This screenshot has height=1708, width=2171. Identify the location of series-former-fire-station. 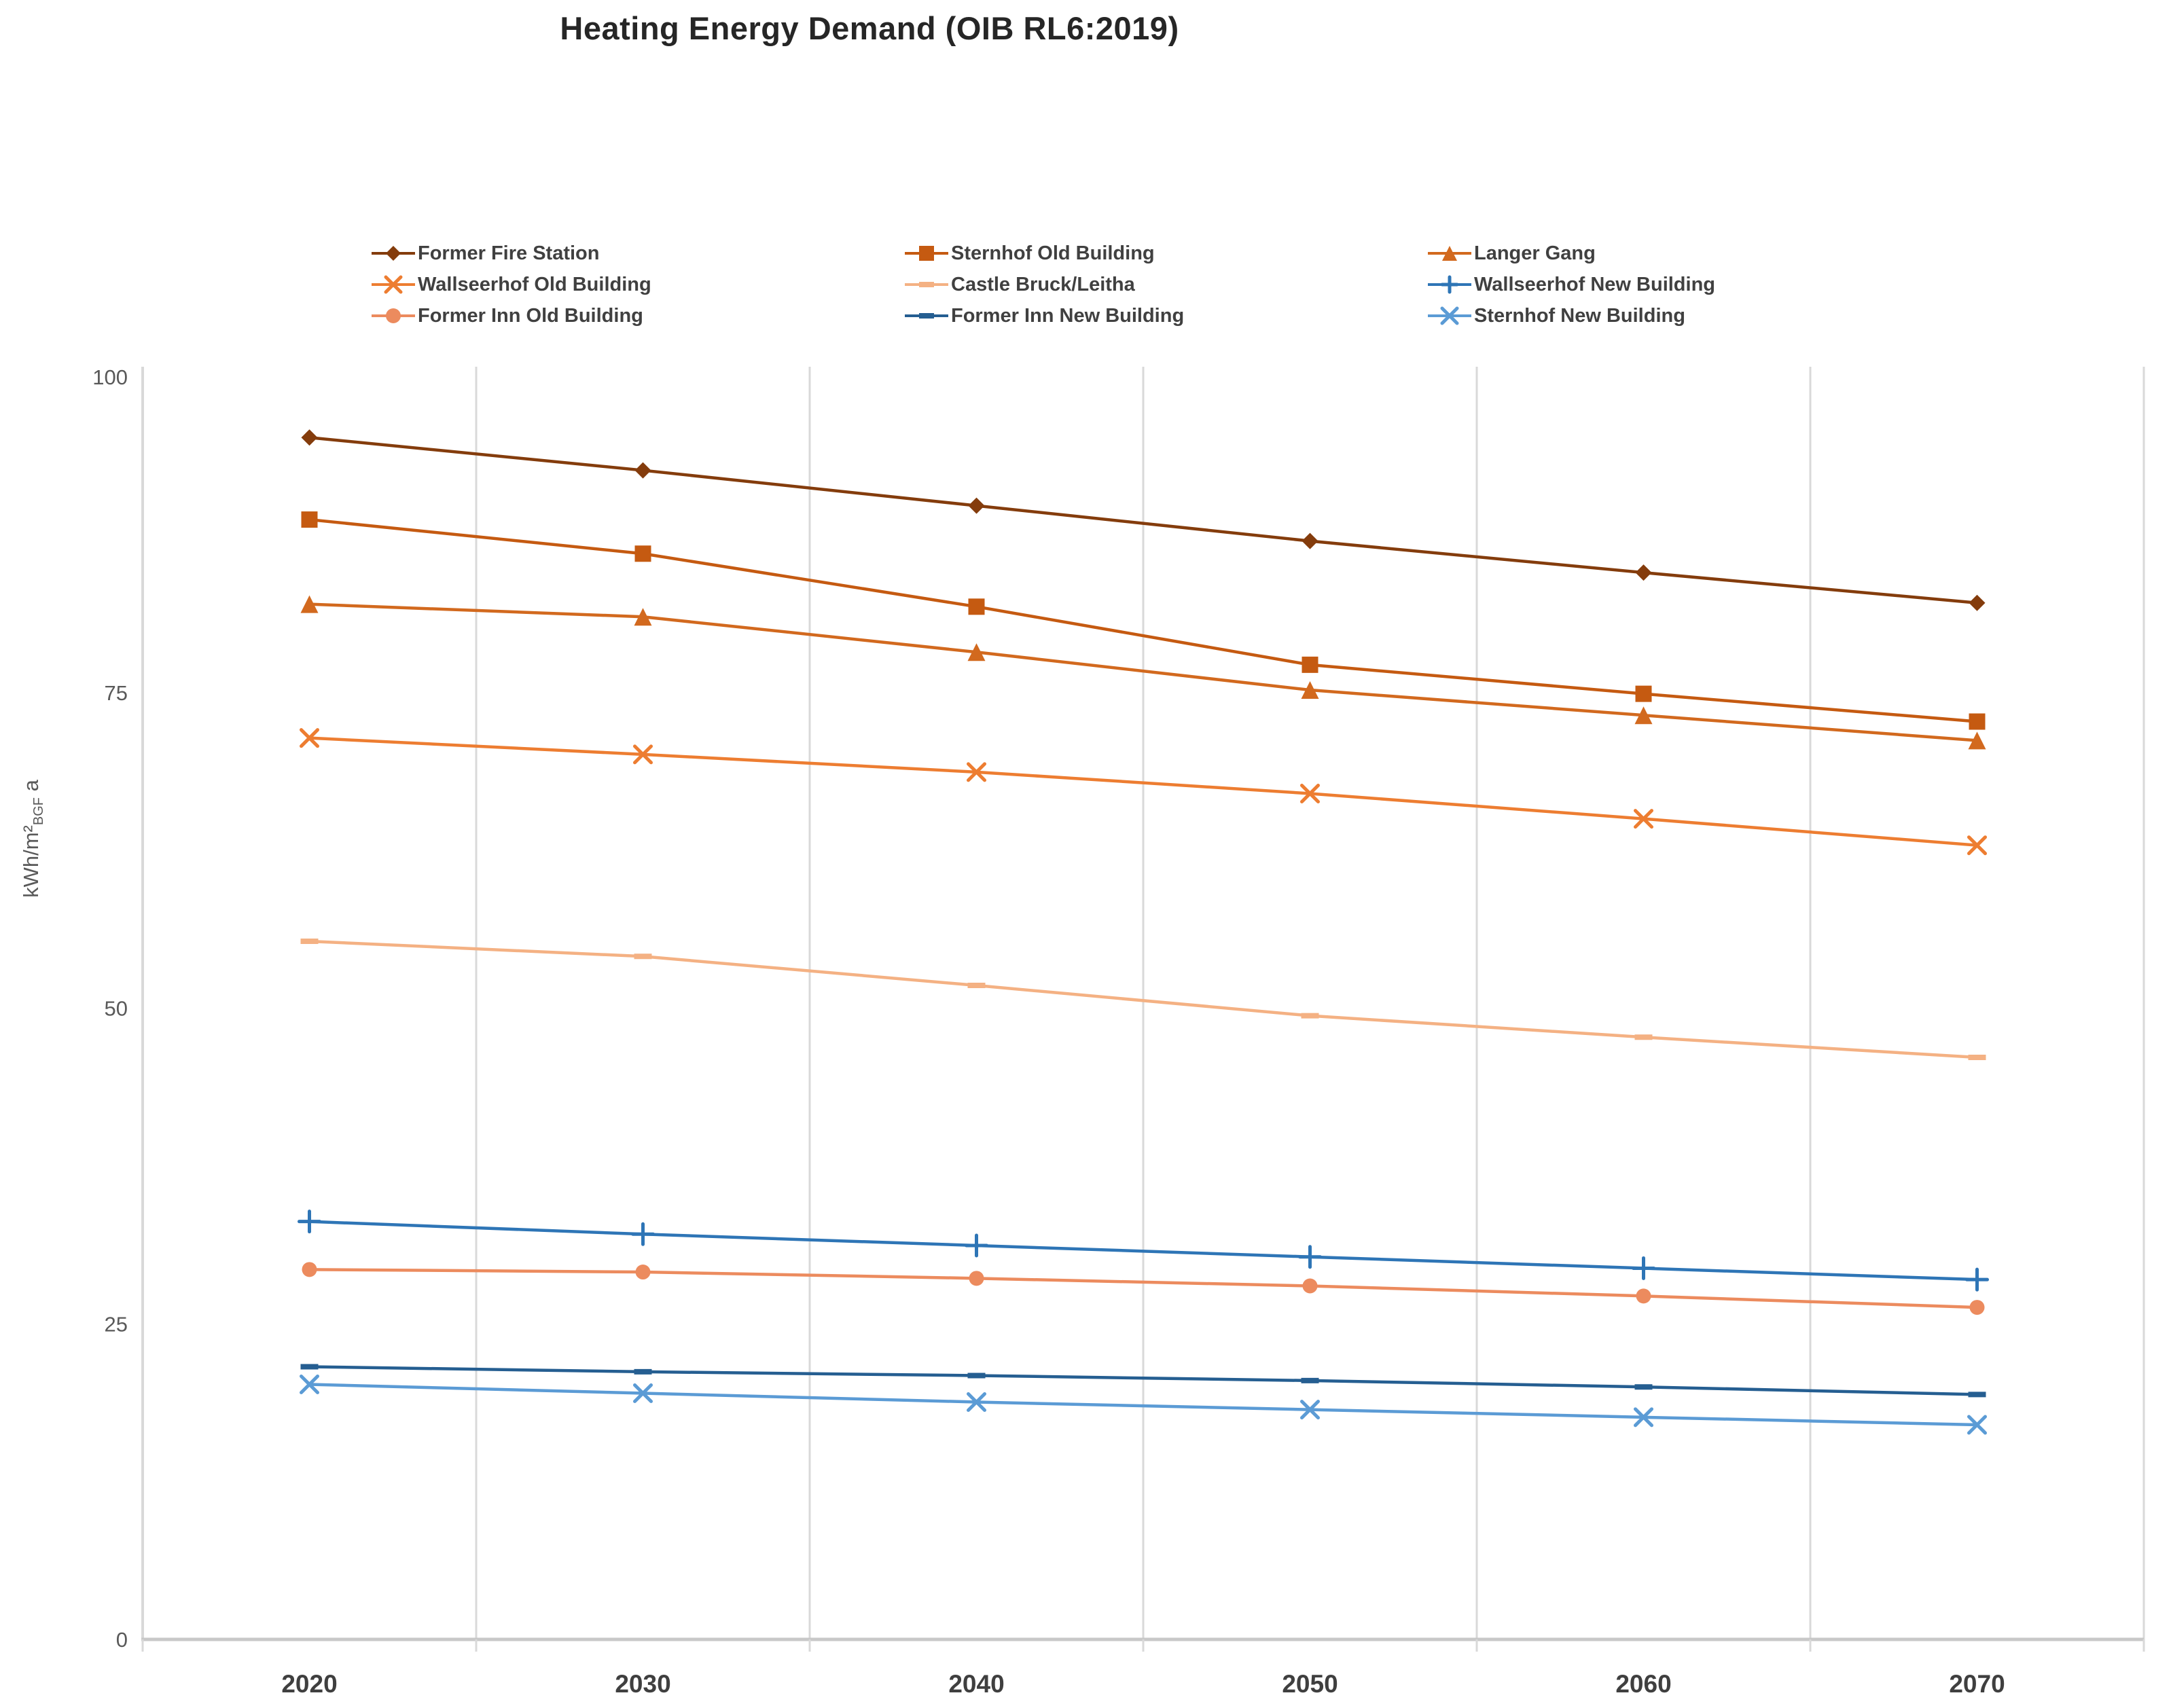
(1143, 520).